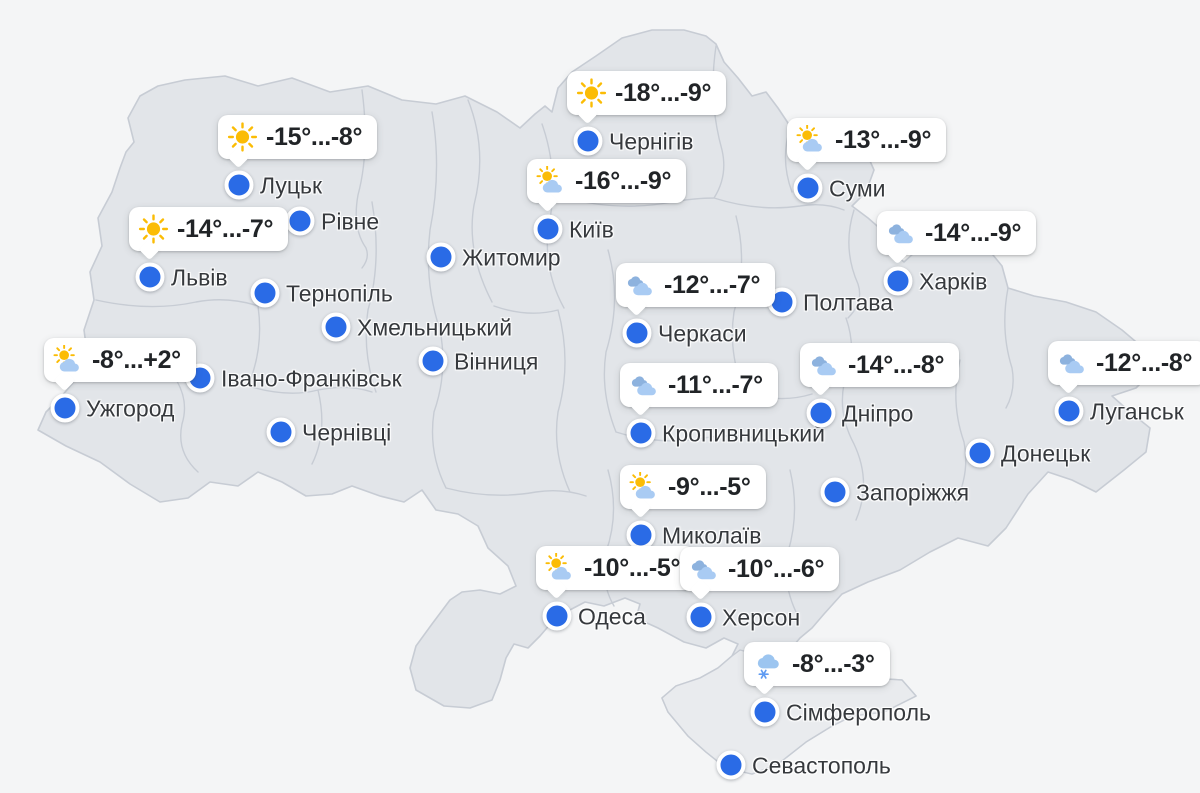 This screenshot has width=1200, height=793. I want to click on temperature-range: -12°...-8°, so click(1144, 362).